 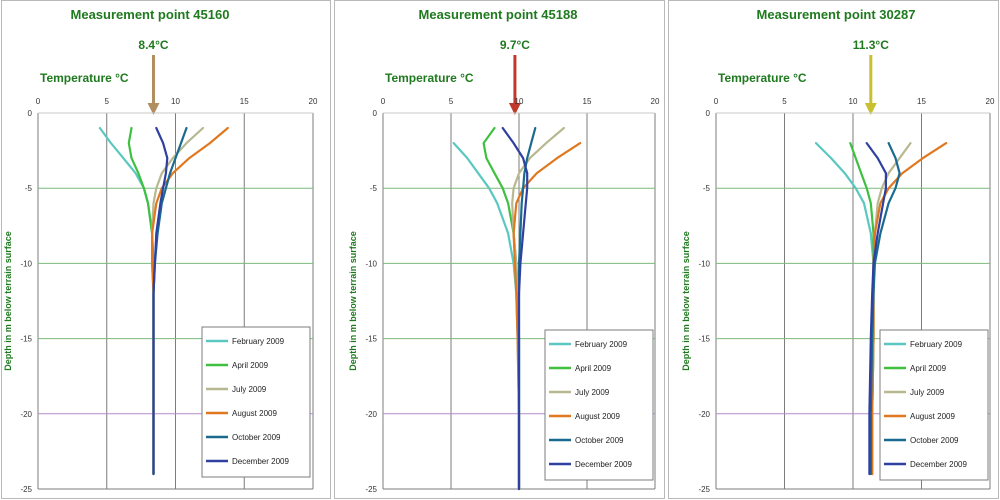 I want to click on series-line-october-2009, so click(x=885, y=309).